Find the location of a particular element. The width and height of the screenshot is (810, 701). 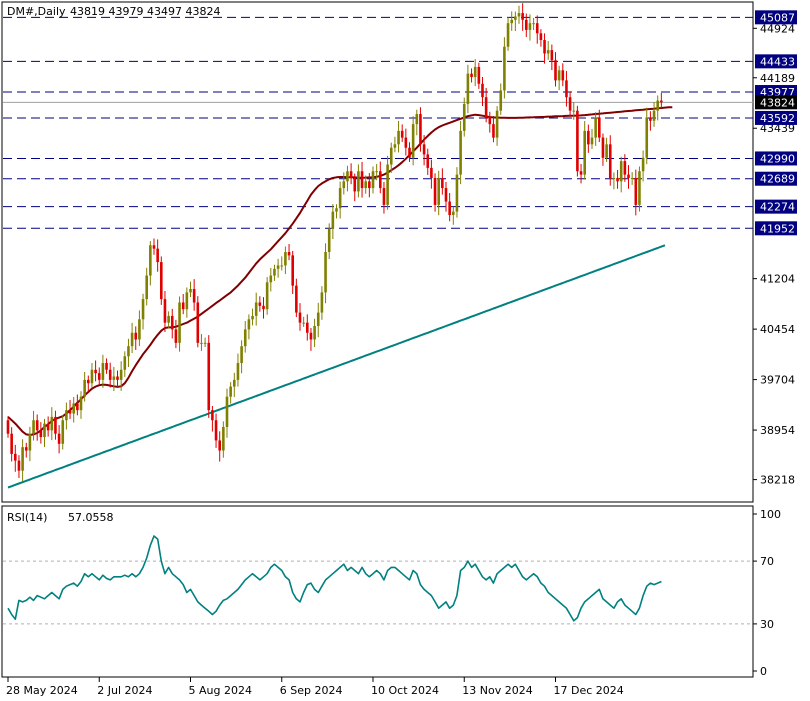

price-level-badge is located at coordinates (776, 17).